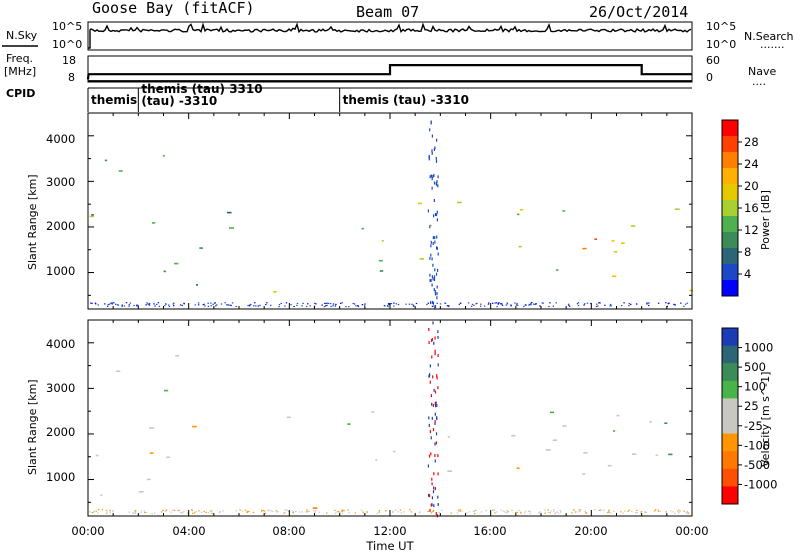 The height and width of the screenshot is (558, 800). What do you see at coordinates (173, 8) in the screenshot?
I see `station-title: Goose Bay (fitACF)` at bounding box center [173, 8].